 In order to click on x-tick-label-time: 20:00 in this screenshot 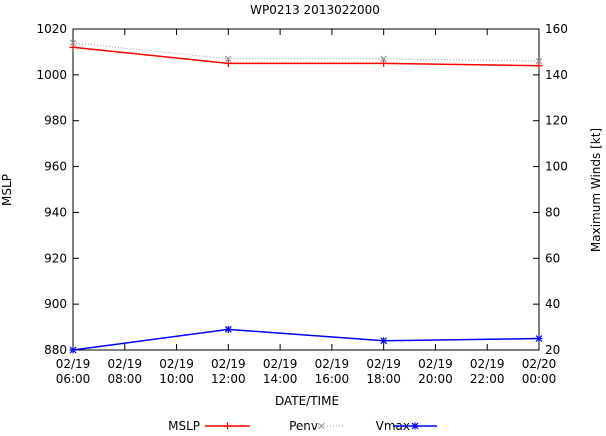, I will do `click(435, 379)`.